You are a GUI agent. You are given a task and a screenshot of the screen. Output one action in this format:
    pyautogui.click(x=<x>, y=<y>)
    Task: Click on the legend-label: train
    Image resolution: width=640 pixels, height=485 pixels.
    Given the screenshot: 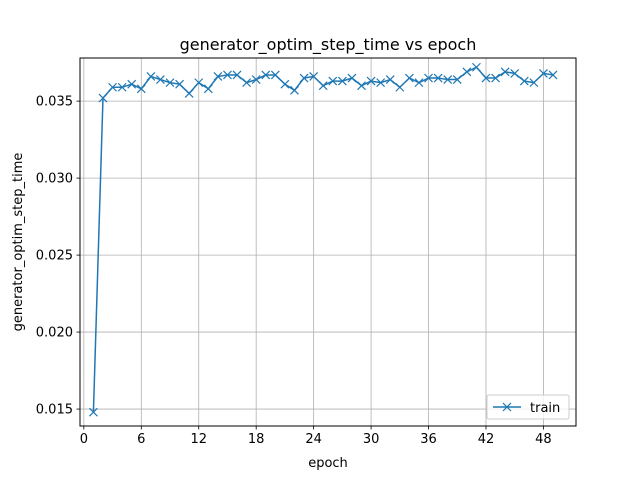 What is the action you would take?
    pyautogui.click(x=545, y=408)
    